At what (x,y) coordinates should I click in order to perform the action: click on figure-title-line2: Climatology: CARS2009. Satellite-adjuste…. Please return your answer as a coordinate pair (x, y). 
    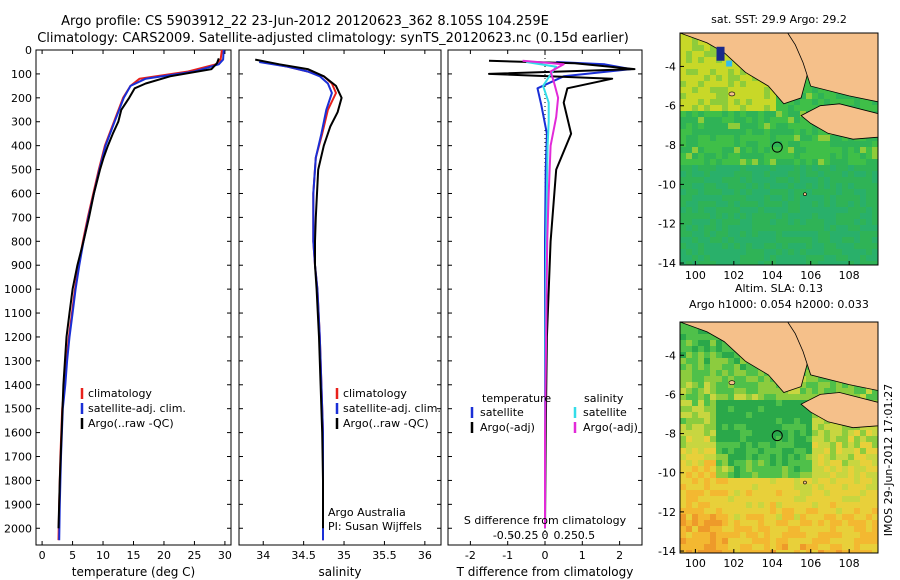
    Looking at the image, I should click on (333, 38).